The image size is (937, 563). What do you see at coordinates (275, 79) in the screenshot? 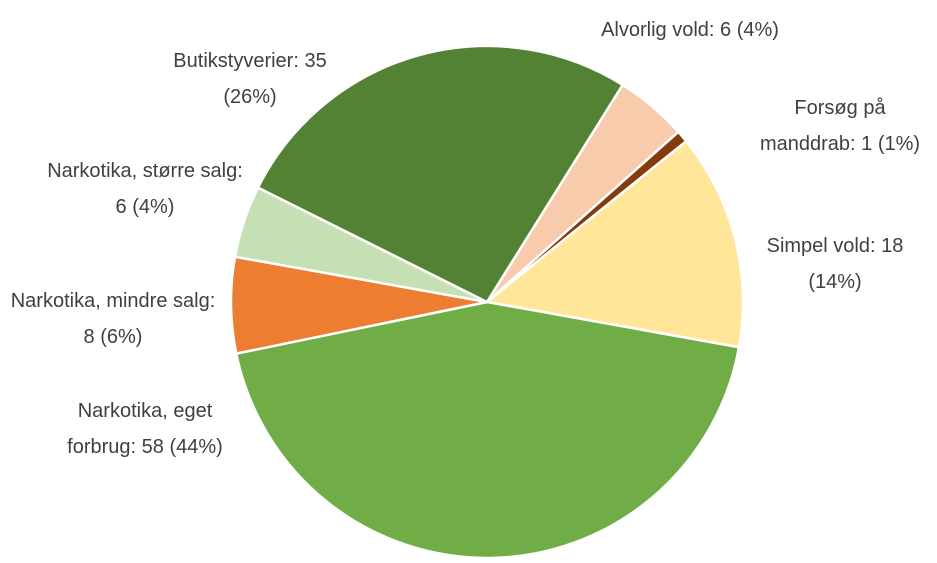
I see `value-label: 35 (26%)` at bounding box center [275, 79].